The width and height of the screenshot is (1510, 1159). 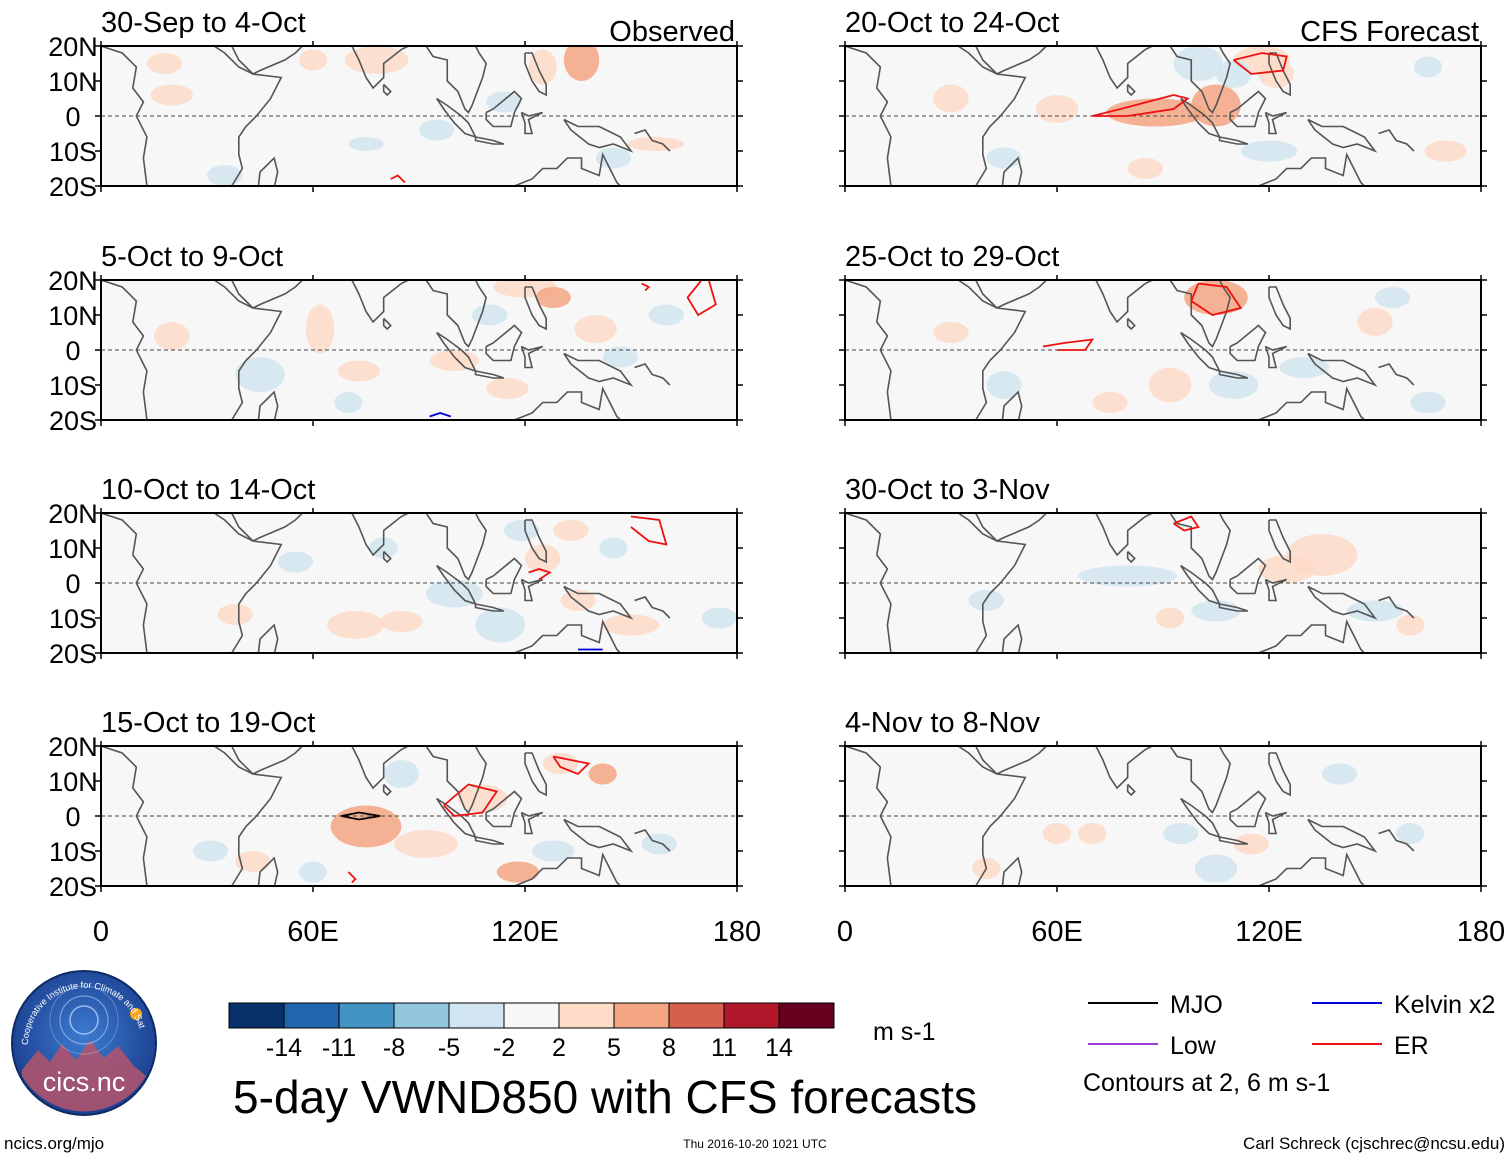 I want to click on panel-observed-2: 20N 10N 0 10S 20S 5-Oct to 9-Oct, so click(x=395, y=338).